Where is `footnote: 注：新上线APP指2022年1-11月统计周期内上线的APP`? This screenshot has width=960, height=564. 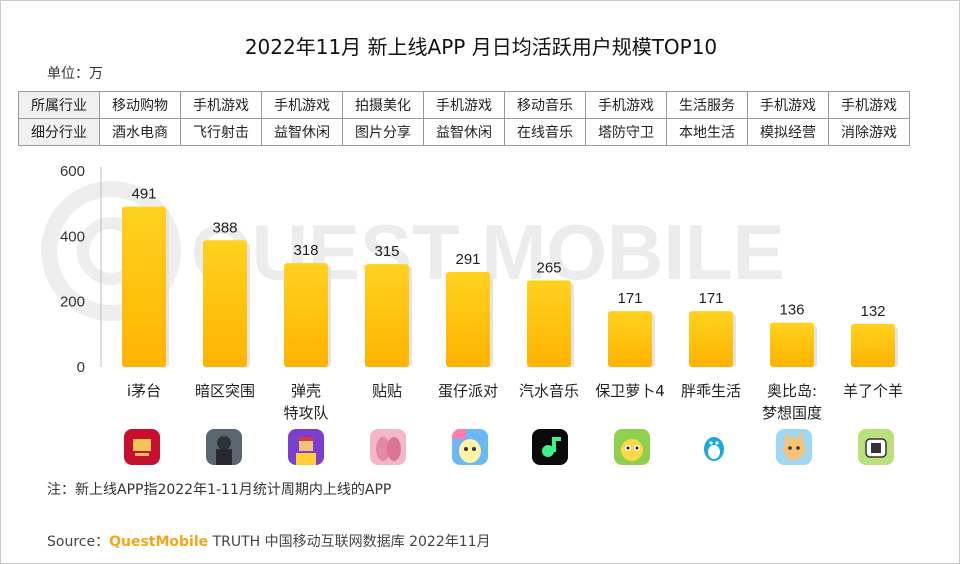 footnote: 注：新上线APP指2022年1-11月统计周期内上线的APP is located at coordinates (219, 490).